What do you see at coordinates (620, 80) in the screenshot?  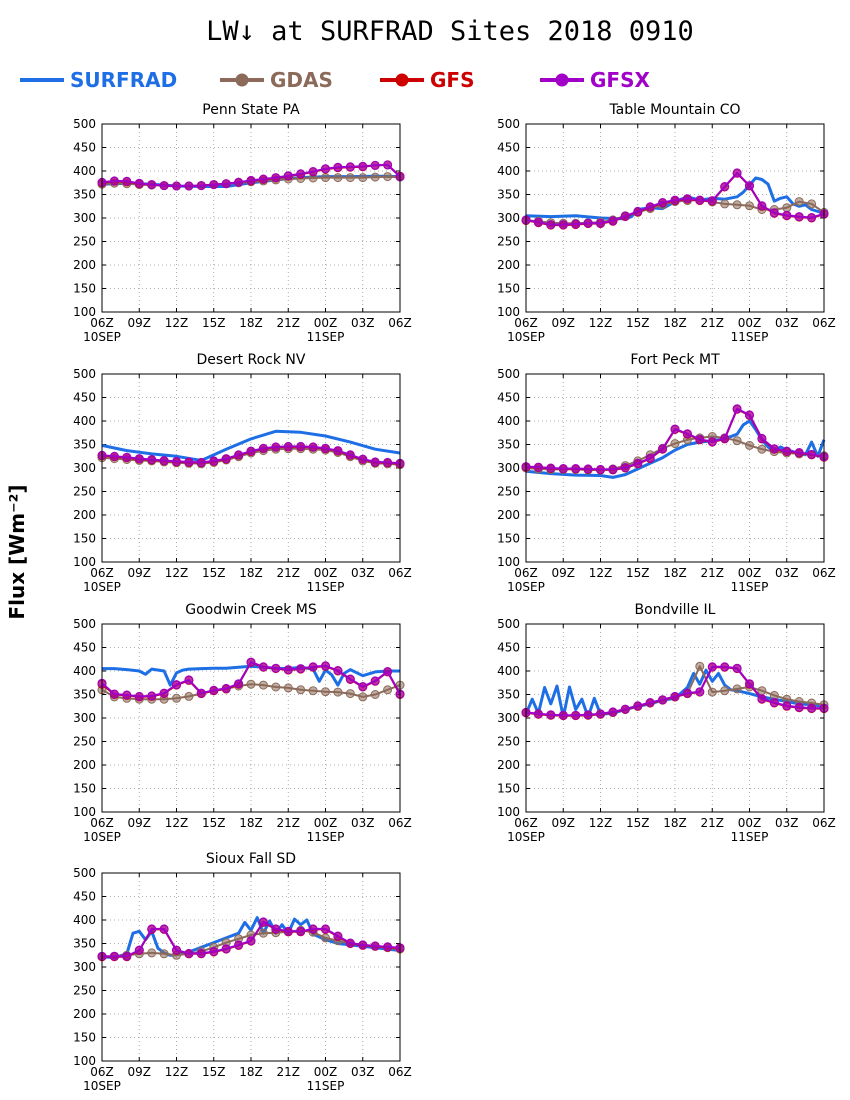 I see `legend-label-gfsx: GFSX` at bounding box center [620, 80].